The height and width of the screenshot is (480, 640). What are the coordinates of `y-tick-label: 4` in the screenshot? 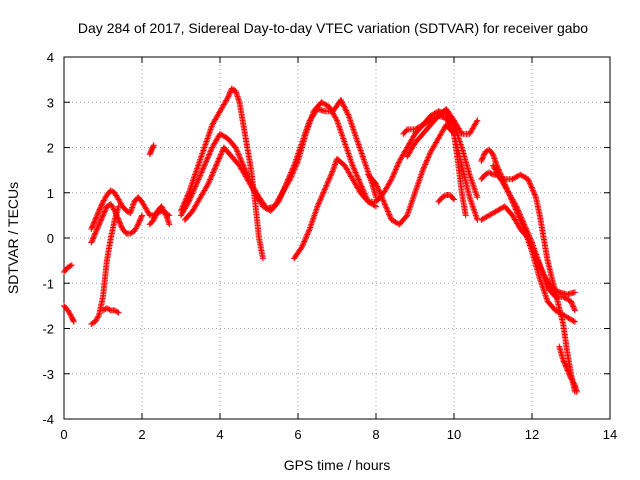 It's located at (50, 57).